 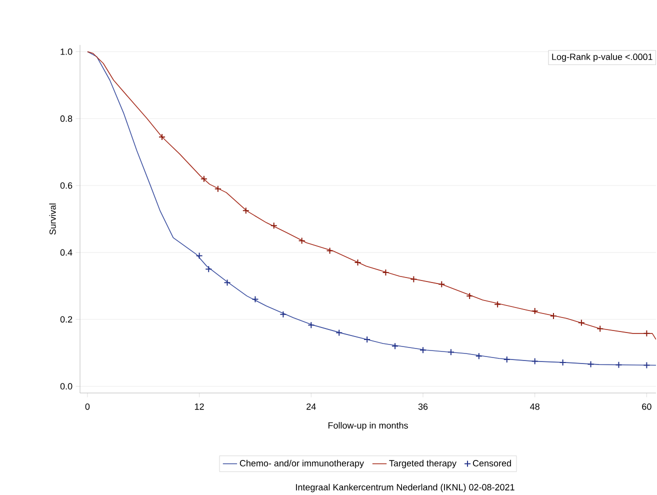 I want to click on y-tick-label: 0.0, so click(x=66, y=386).